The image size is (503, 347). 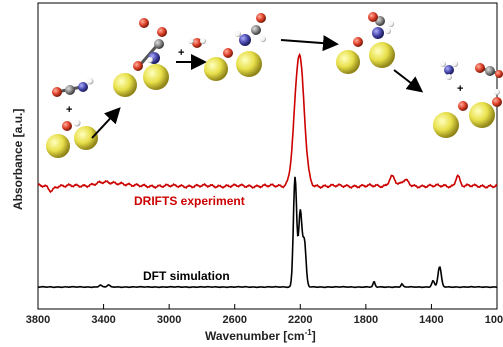 I want to click on molecule-oxygen-on-gold-product, so click(x=467, y=113).